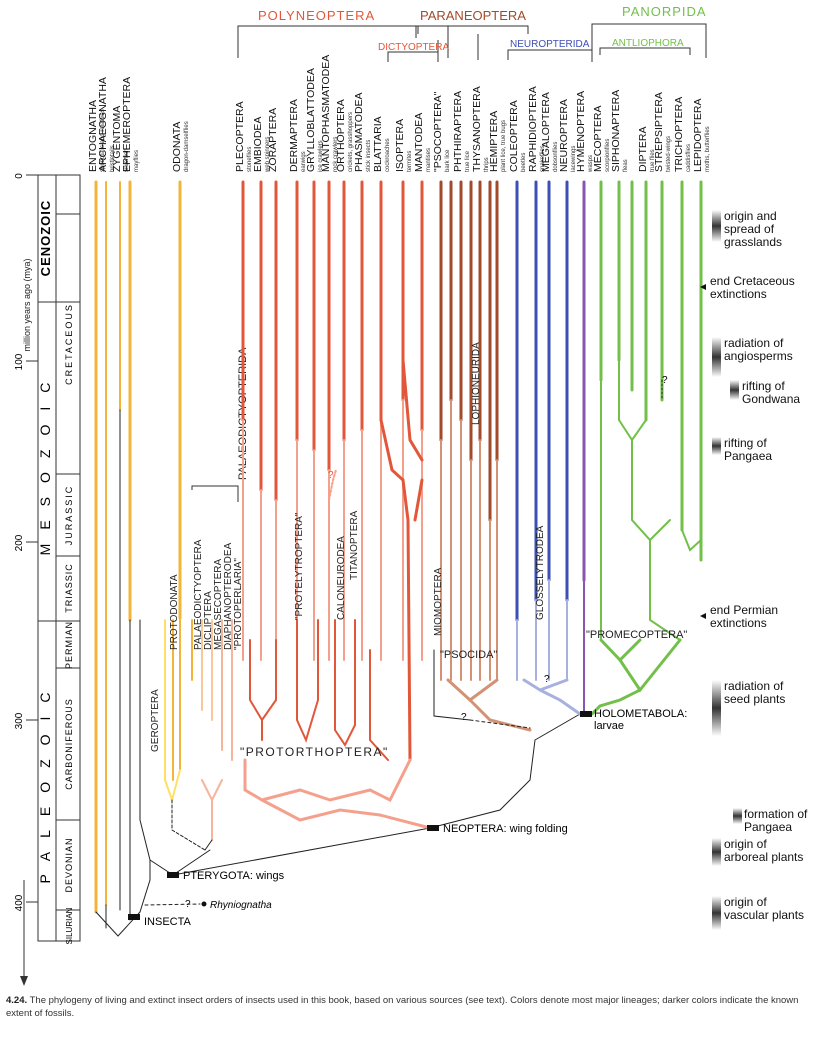  Describe the element at coordinates (127, 160) in the screenshot. I see `taxon-common-name: silverfish` at that location.